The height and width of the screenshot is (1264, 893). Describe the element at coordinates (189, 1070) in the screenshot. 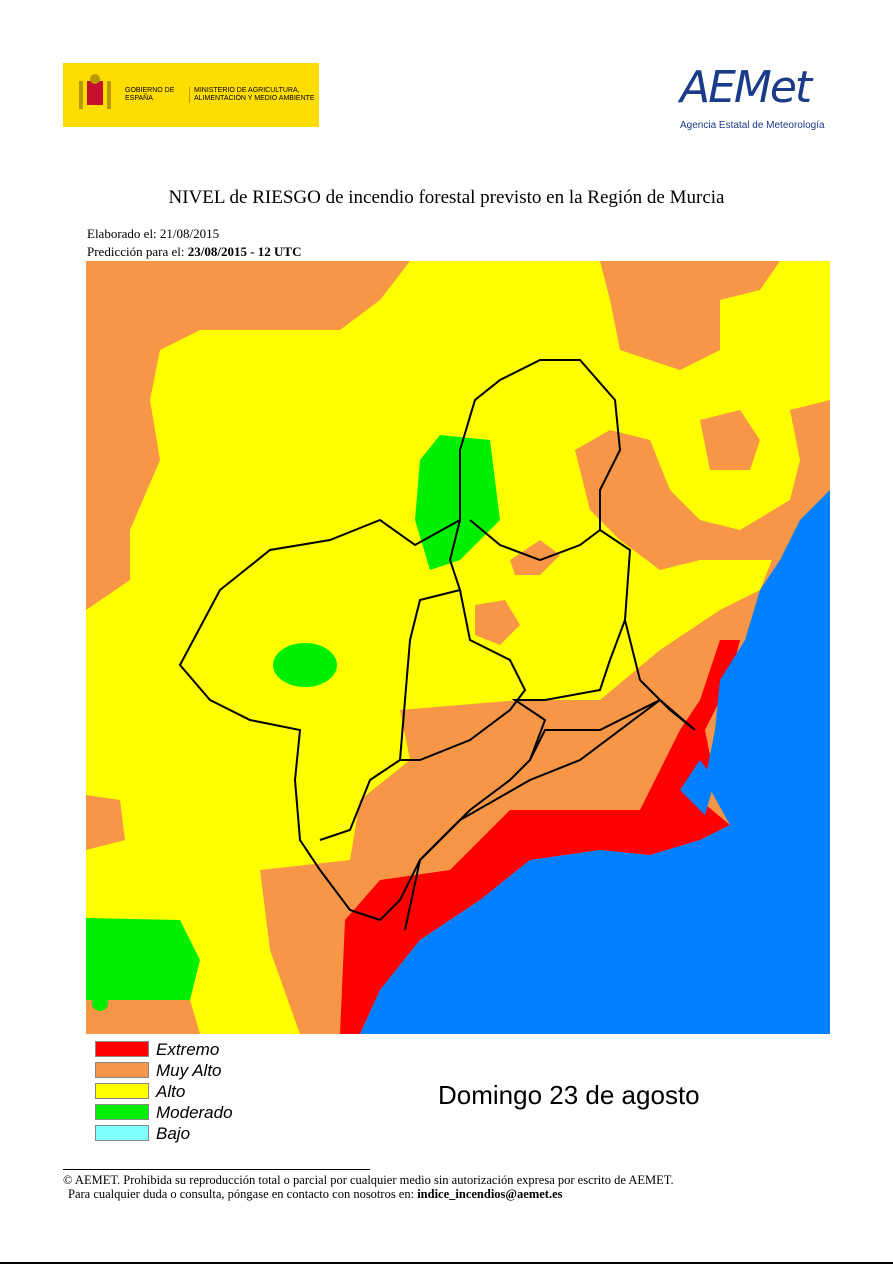

I see `legend-label: Muy Alto` at that location.